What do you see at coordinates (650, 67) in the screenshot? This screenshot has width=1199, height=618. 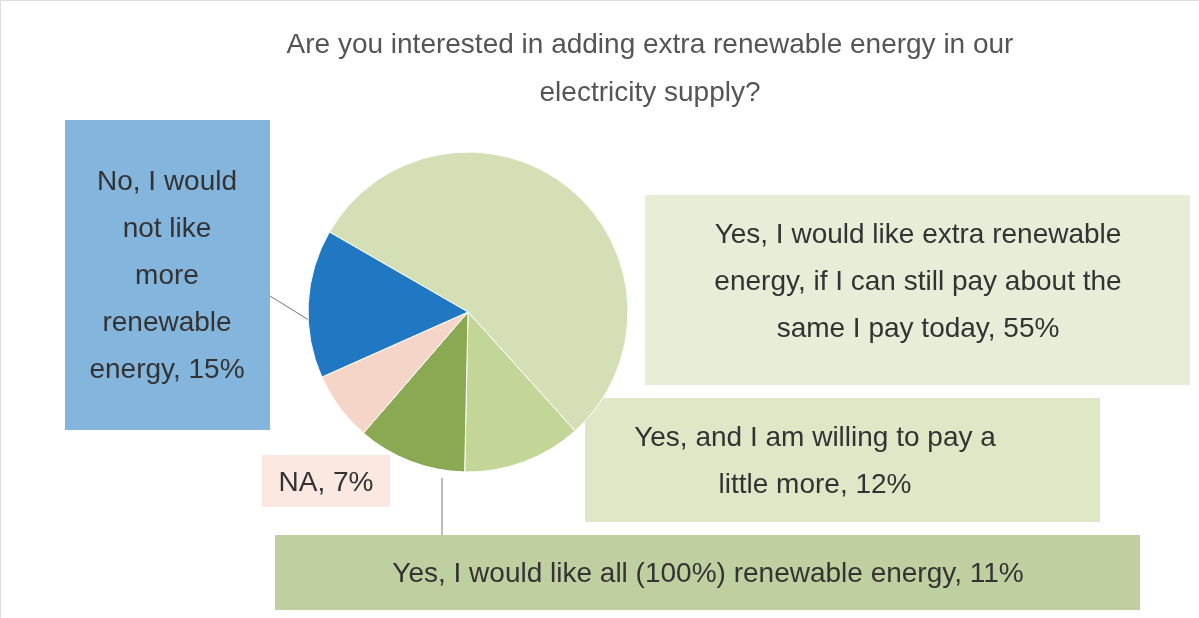 I see `chart-title: Are you interested in adding extra renewable energy in our electricity supply?` at bounding box center [650, 67].